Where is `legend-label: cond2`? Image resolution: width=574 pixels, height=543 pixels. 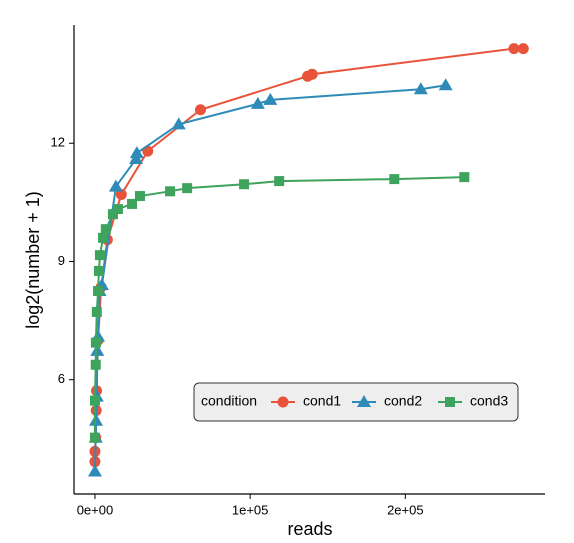
legend-label: cond2 is located at coordinates (403, 401).